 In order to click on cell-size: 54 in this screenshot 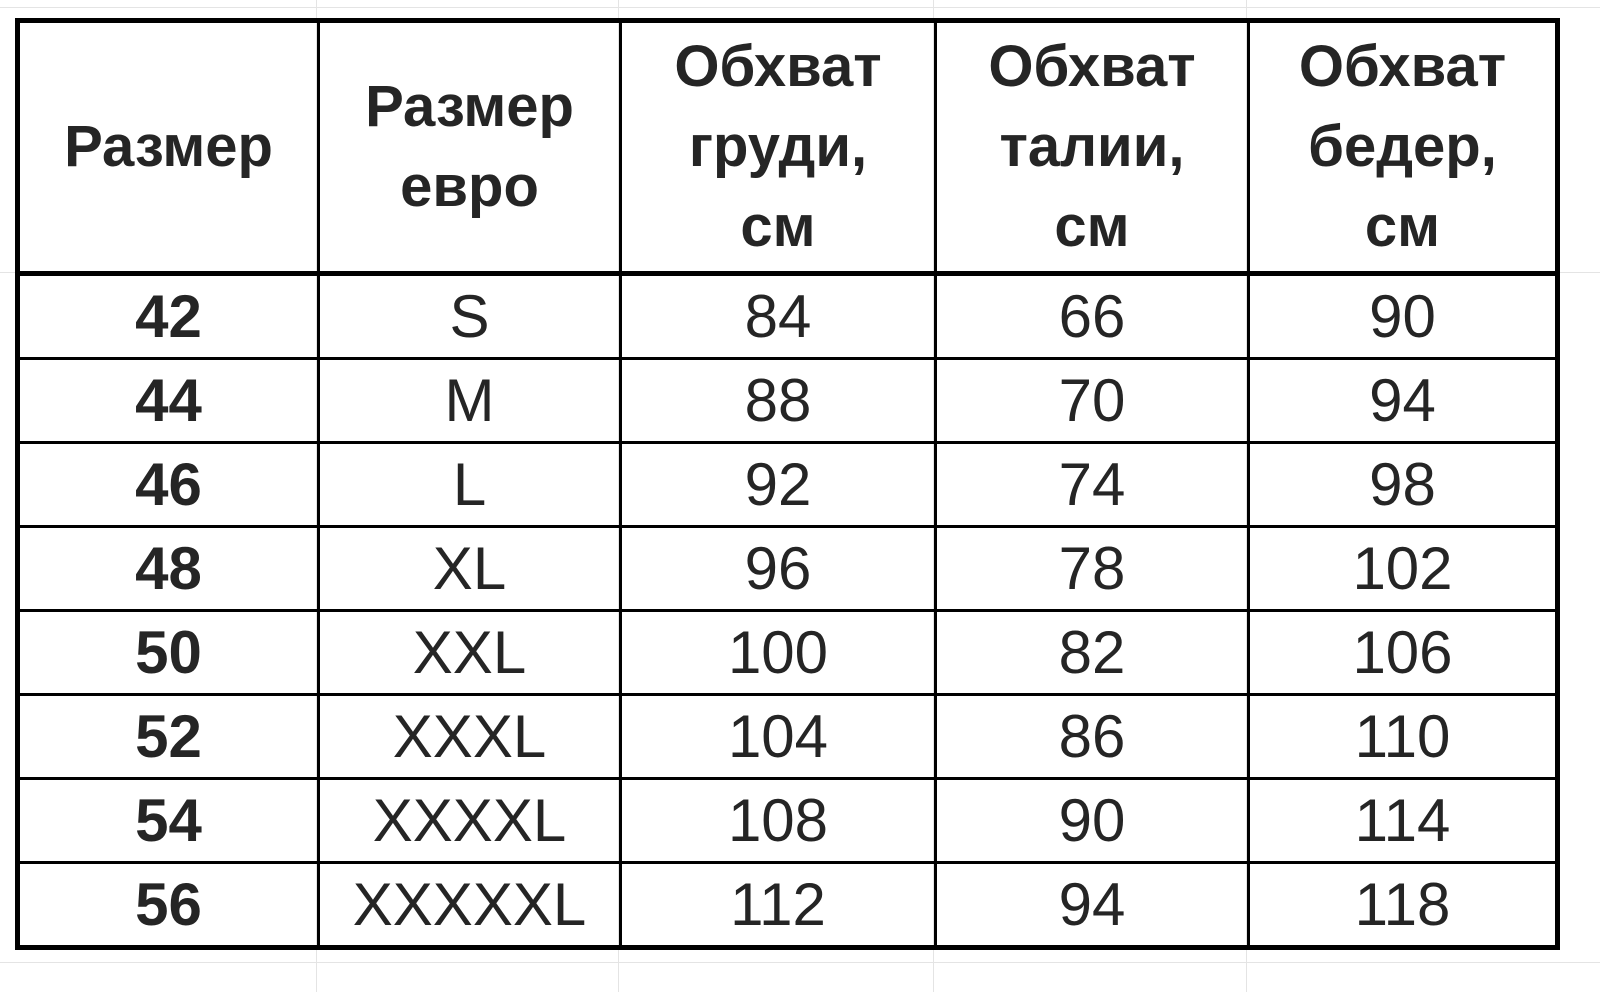, I will do `click(168, 820)`.